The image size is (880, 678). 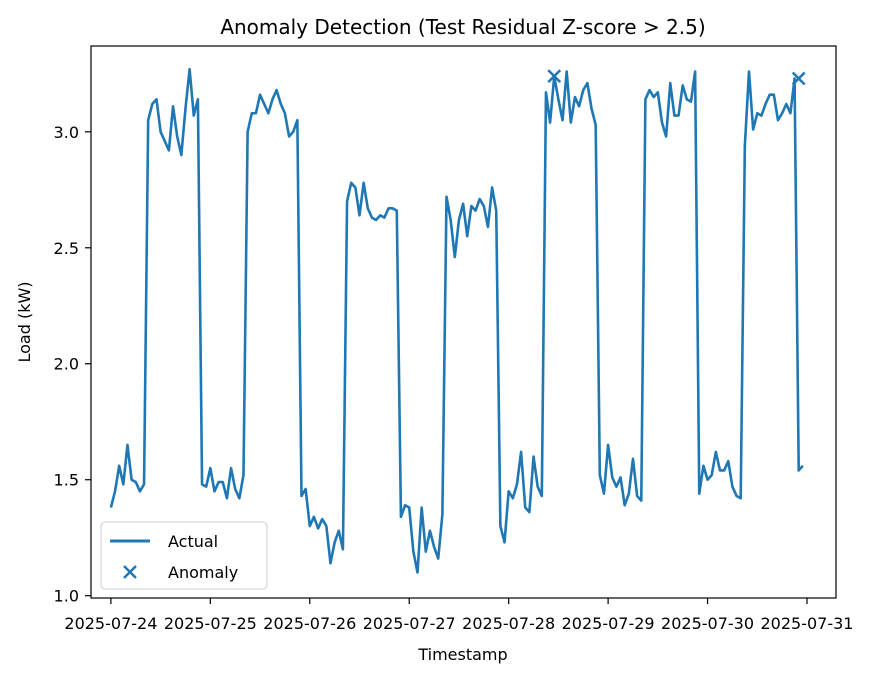 I want to click on x-tick-label: 2025-07-31, so click(x=807, y=623).